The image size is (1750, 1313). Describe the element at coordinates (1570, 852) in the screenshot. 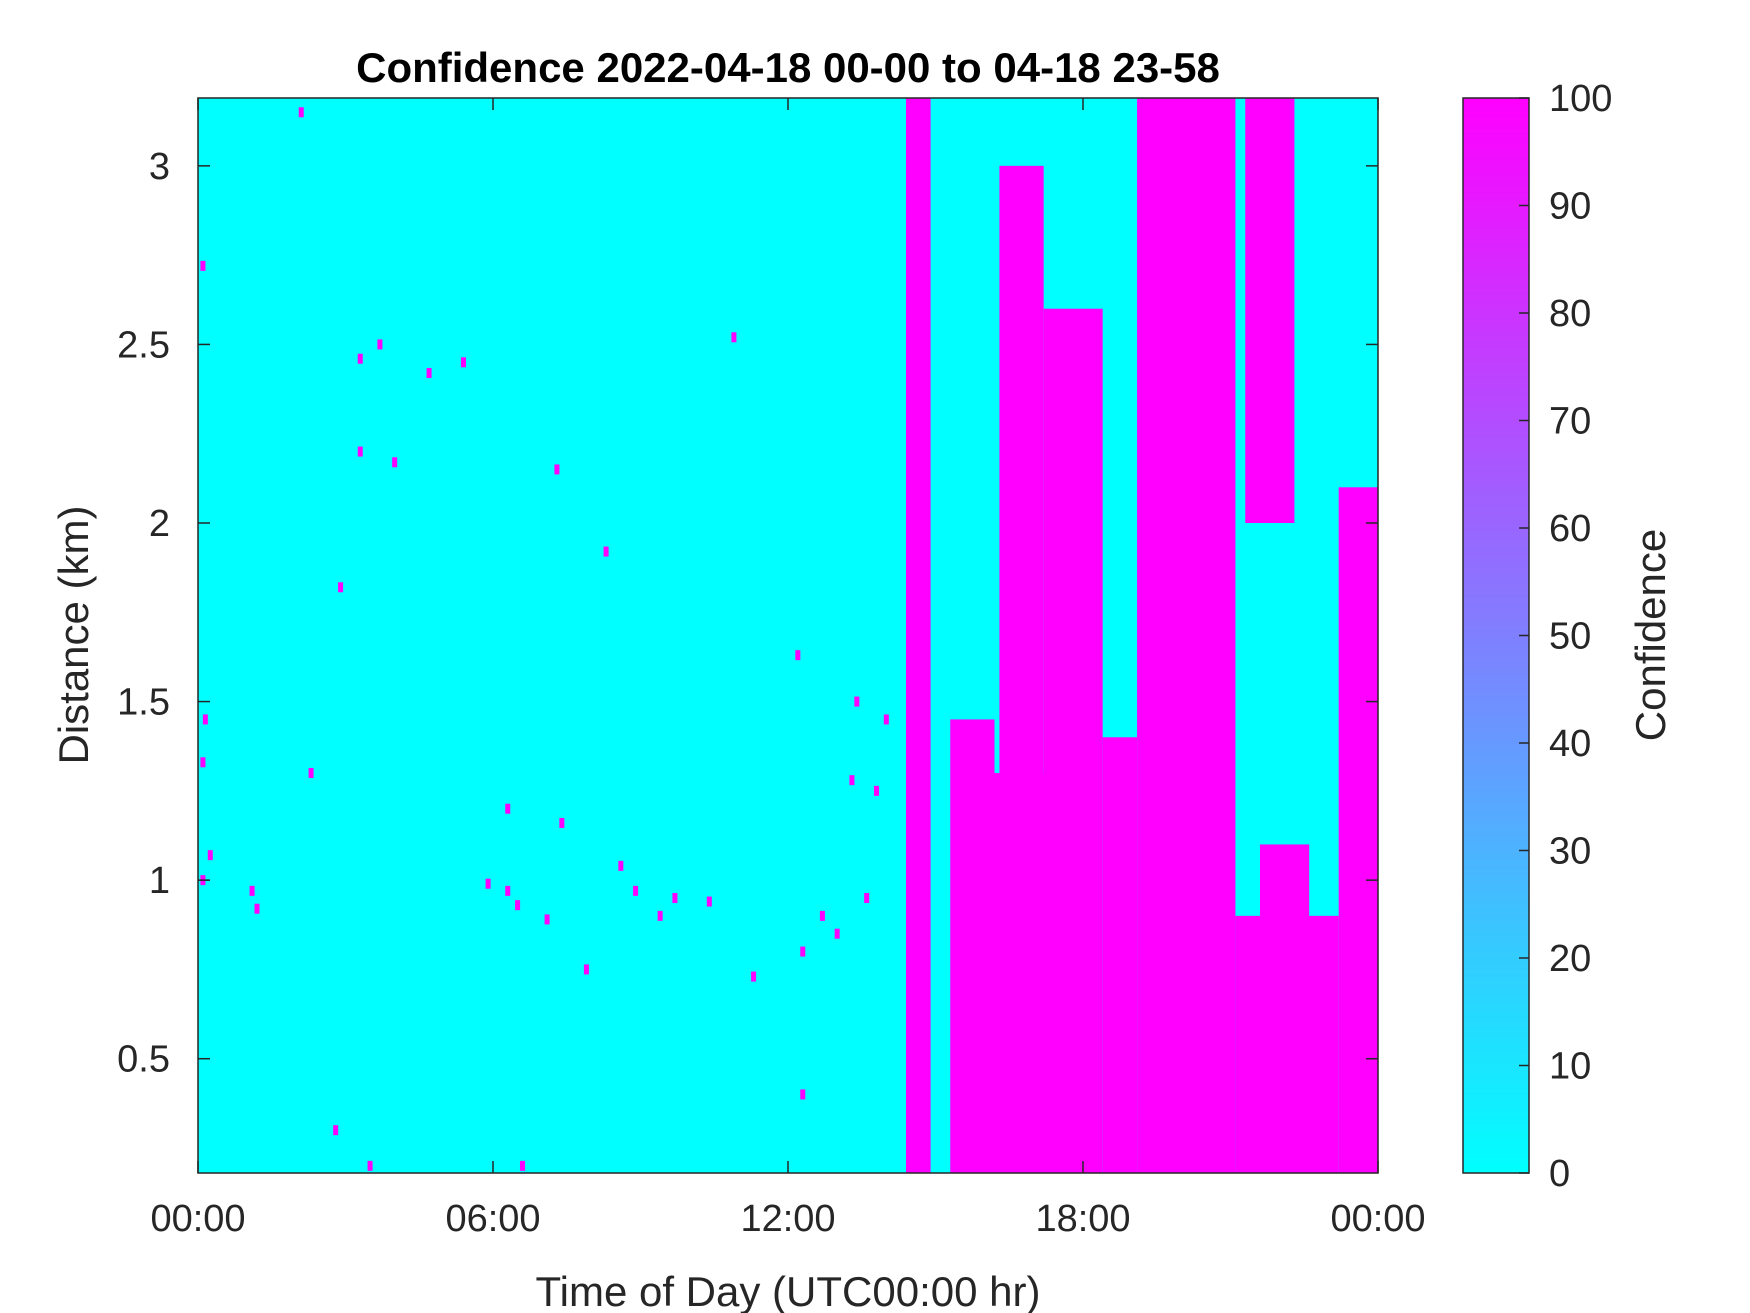

I see `colorbar-tick-label: 30` at that location.